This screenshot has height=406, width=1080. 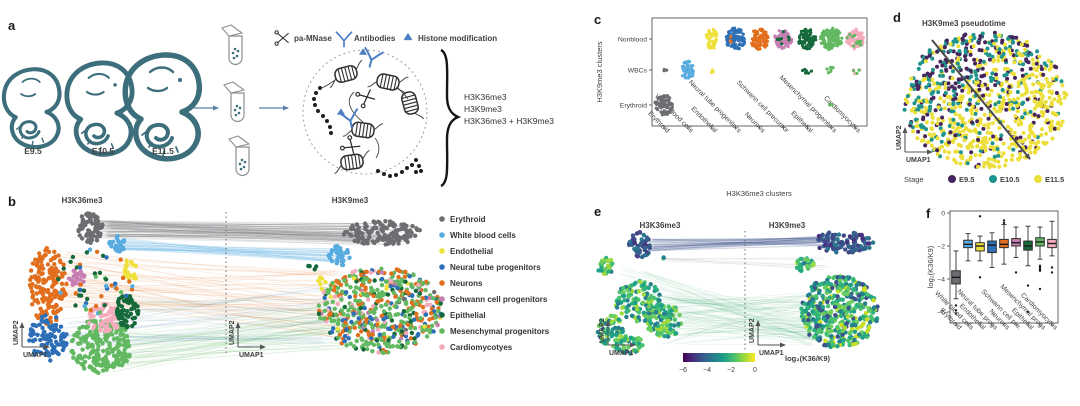 I want to click on stage-legend-title: Stage, so click(x=914, y=179).